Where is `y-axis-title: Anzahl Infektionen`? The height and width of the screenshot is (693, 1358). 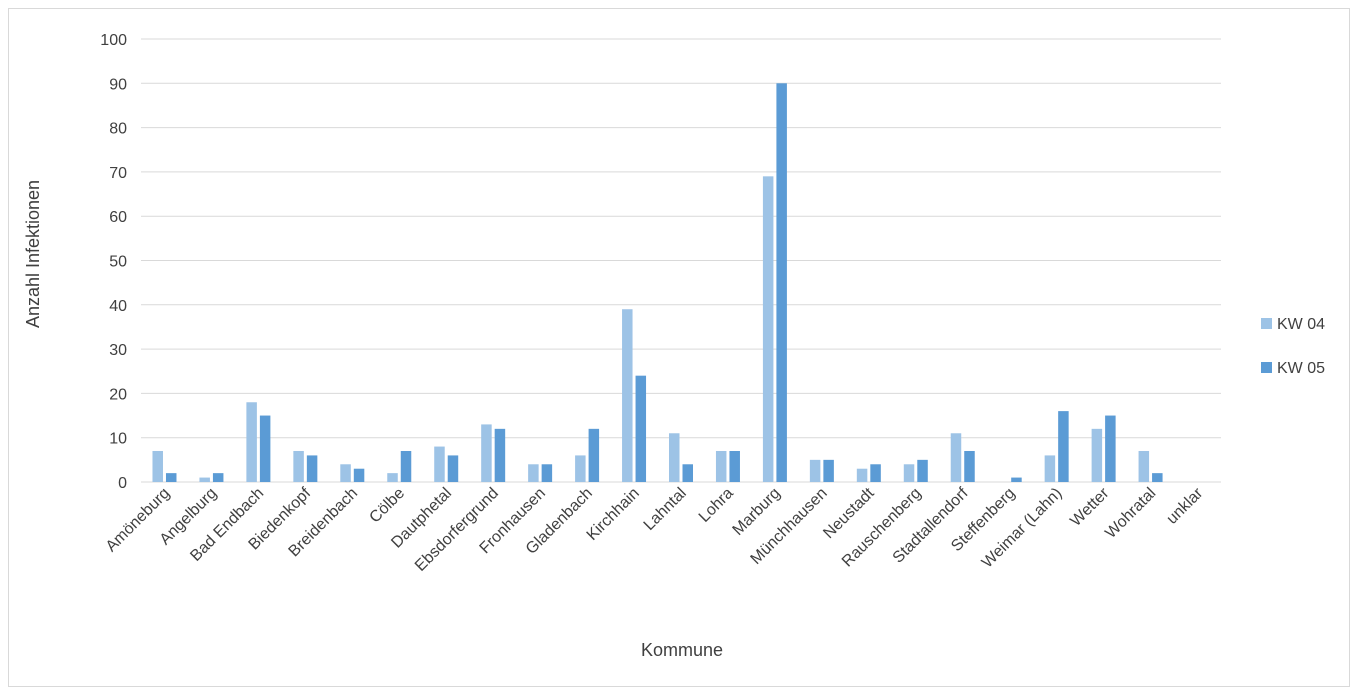
y-axis-title: Anzahl Infektionen is located at coordinates (33, 254).